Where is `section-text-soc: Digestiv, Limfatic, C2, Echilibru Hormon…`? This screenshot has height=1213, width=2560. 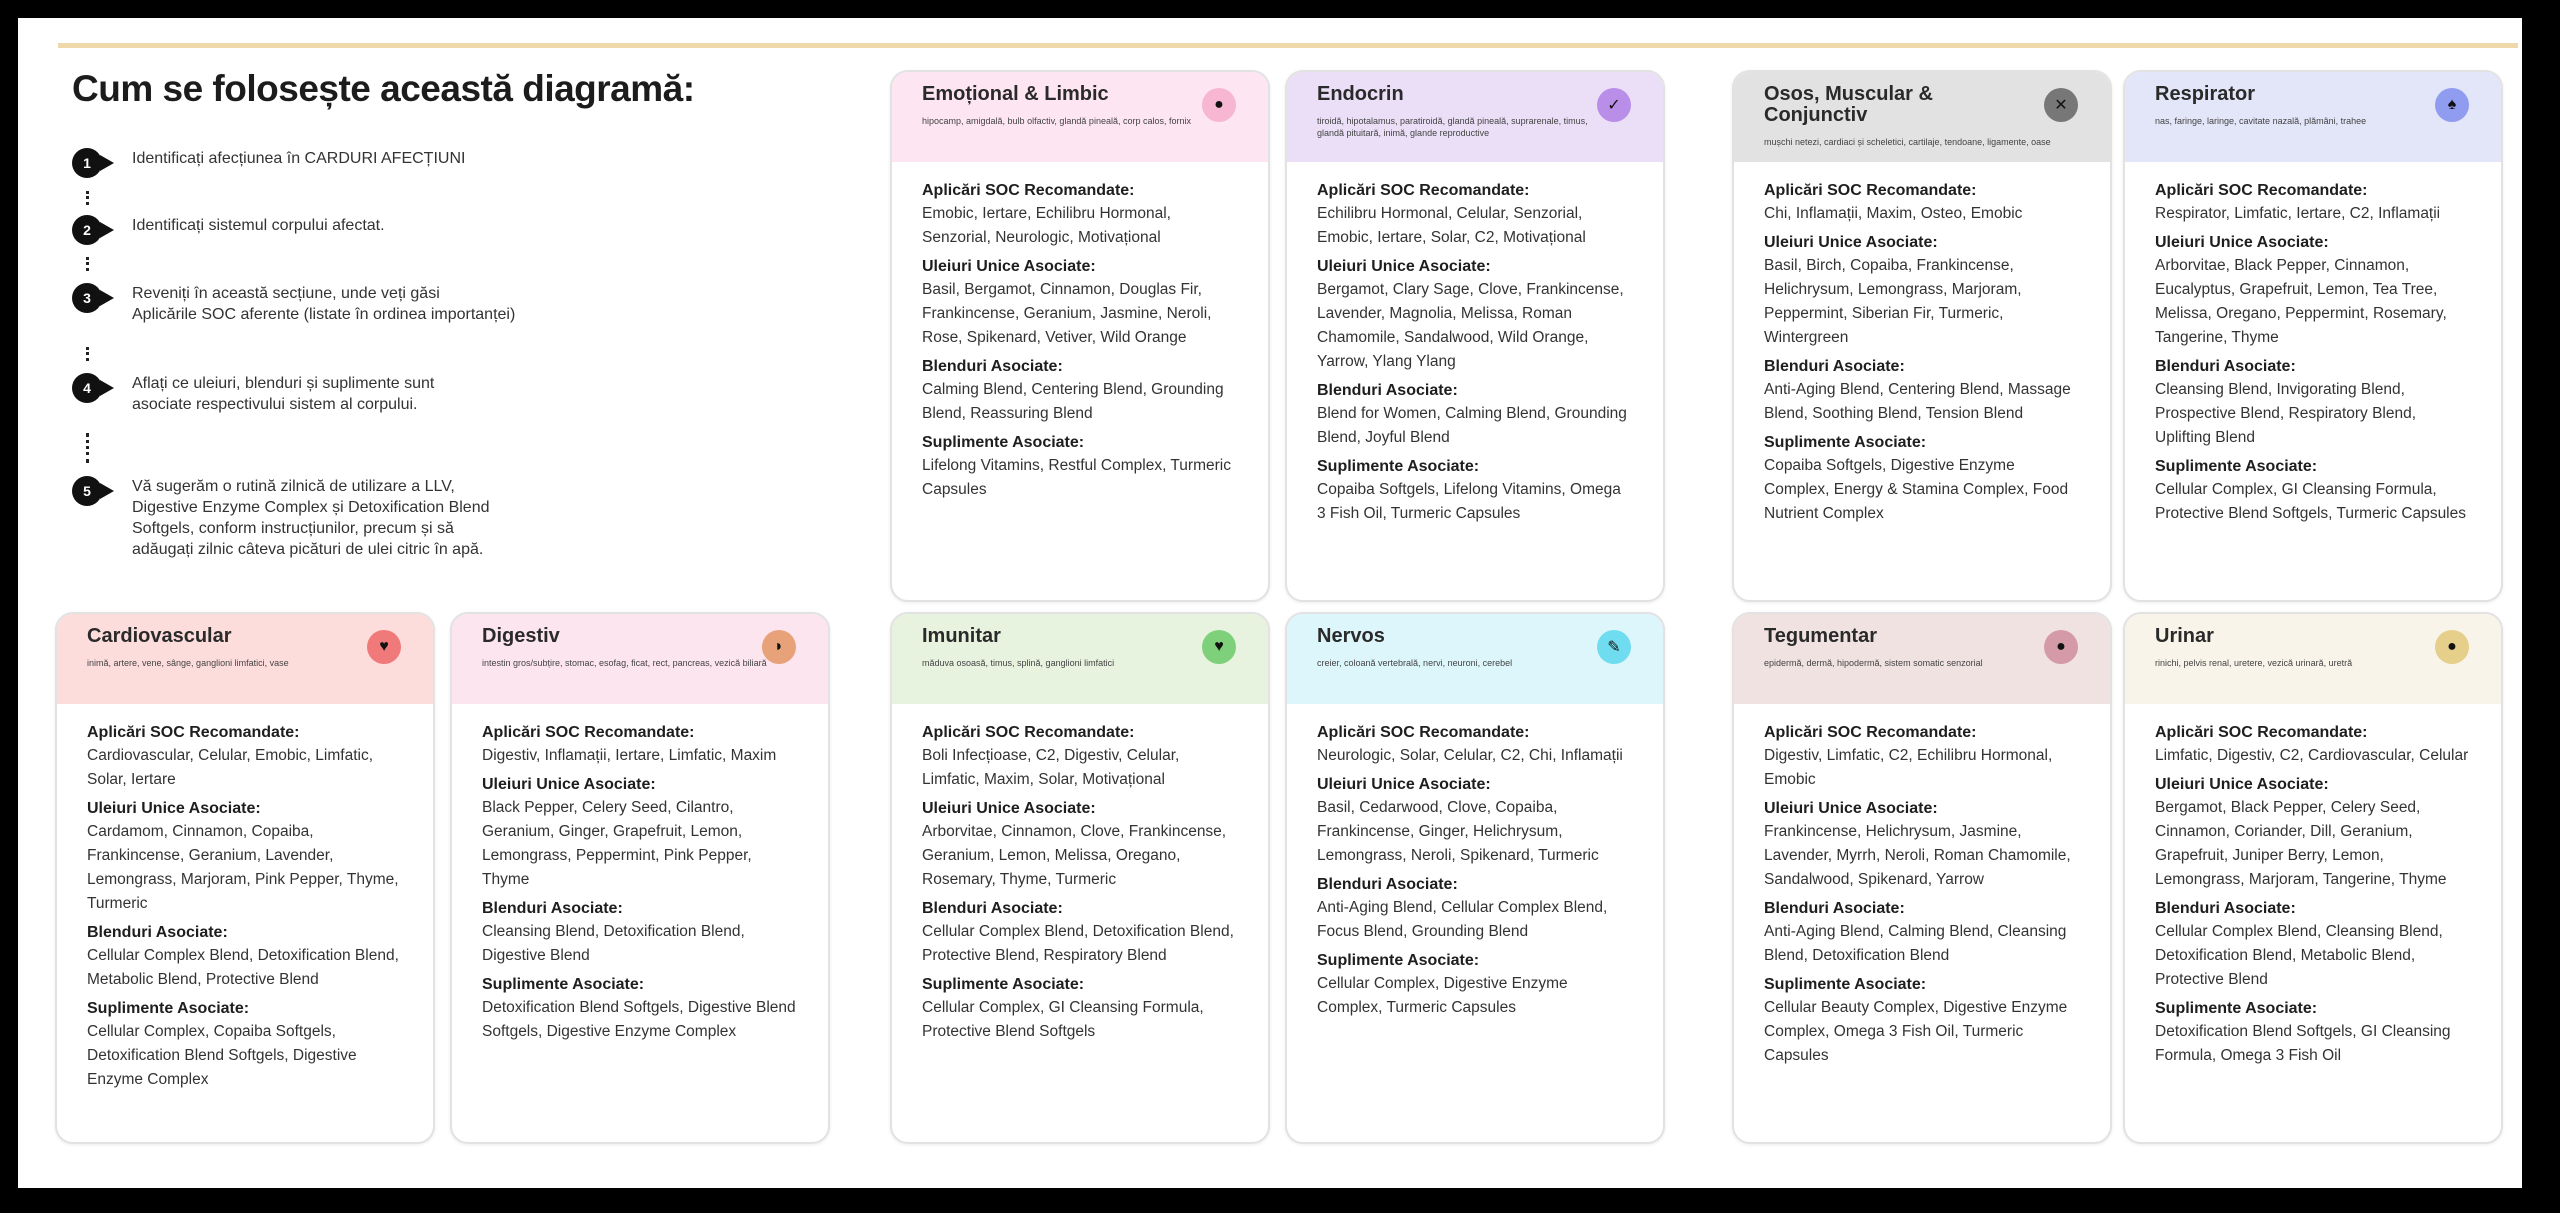 section-text-soc: Digestiv, Limfatic, C2, Echilibru Hormon… is located at coordinates (1908, 767).